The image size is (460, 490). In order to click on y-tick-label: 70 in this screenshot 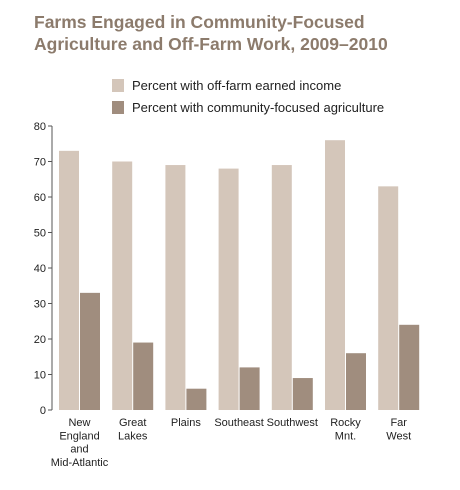, I will do `click(40, 163)`.